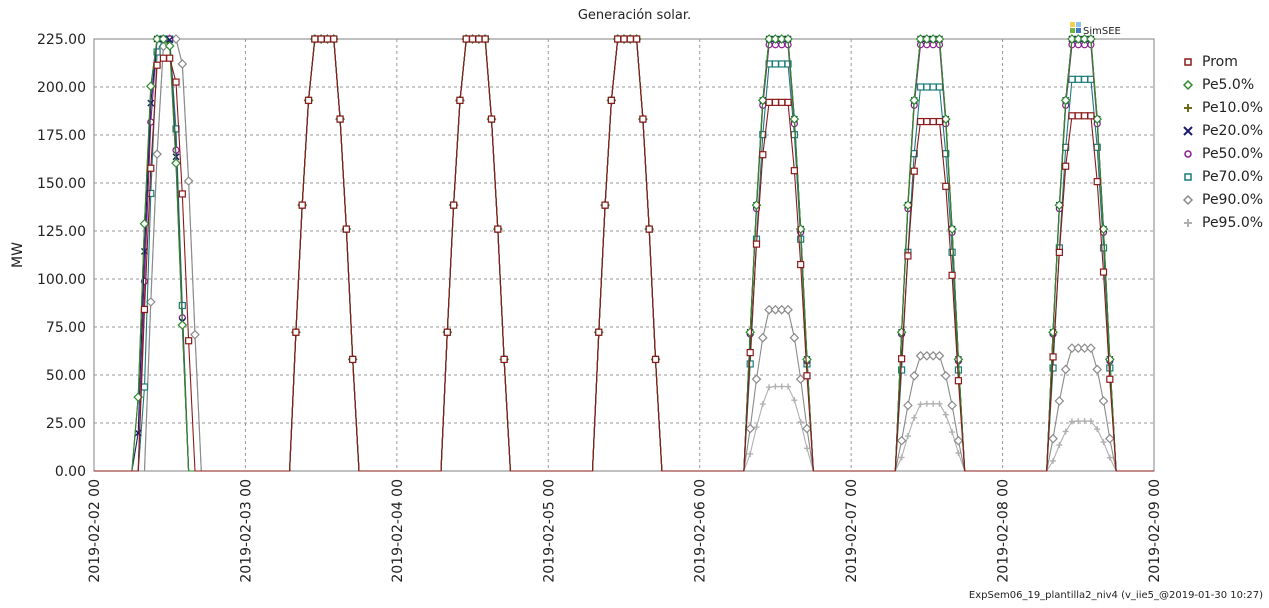  I want to click on legend-item: Pe10.0%, so click(1221, 107).